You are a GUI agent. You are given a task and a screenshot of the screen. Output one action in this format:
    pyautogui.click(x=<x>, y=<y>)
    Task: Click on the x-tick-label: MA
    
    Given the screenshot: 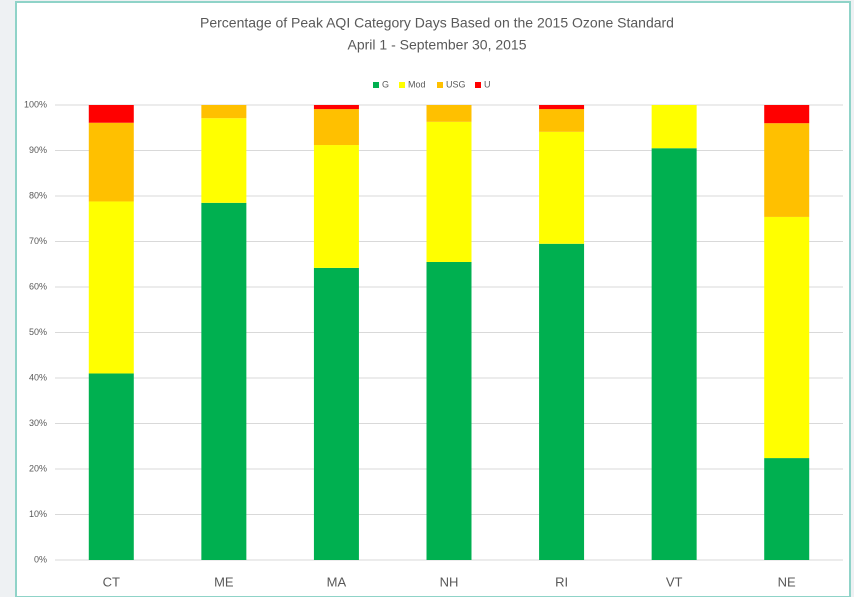 What is the action you would take?
    pyautogui.click(x=337, y=581)
    